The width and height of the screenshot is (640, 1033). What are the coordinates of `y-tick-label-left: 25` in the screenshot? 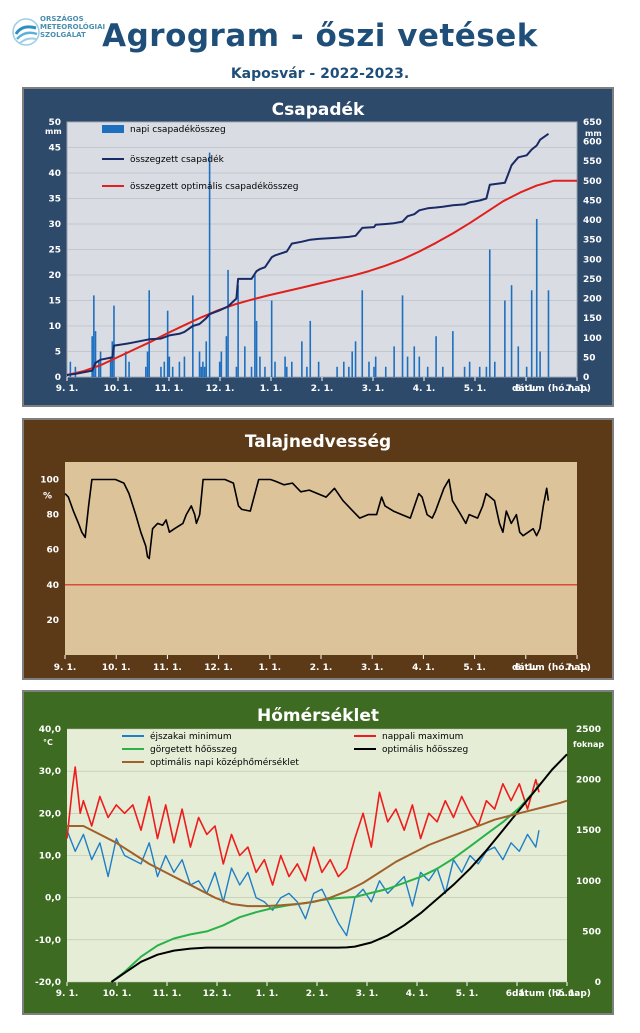 It's located at (54, 251).